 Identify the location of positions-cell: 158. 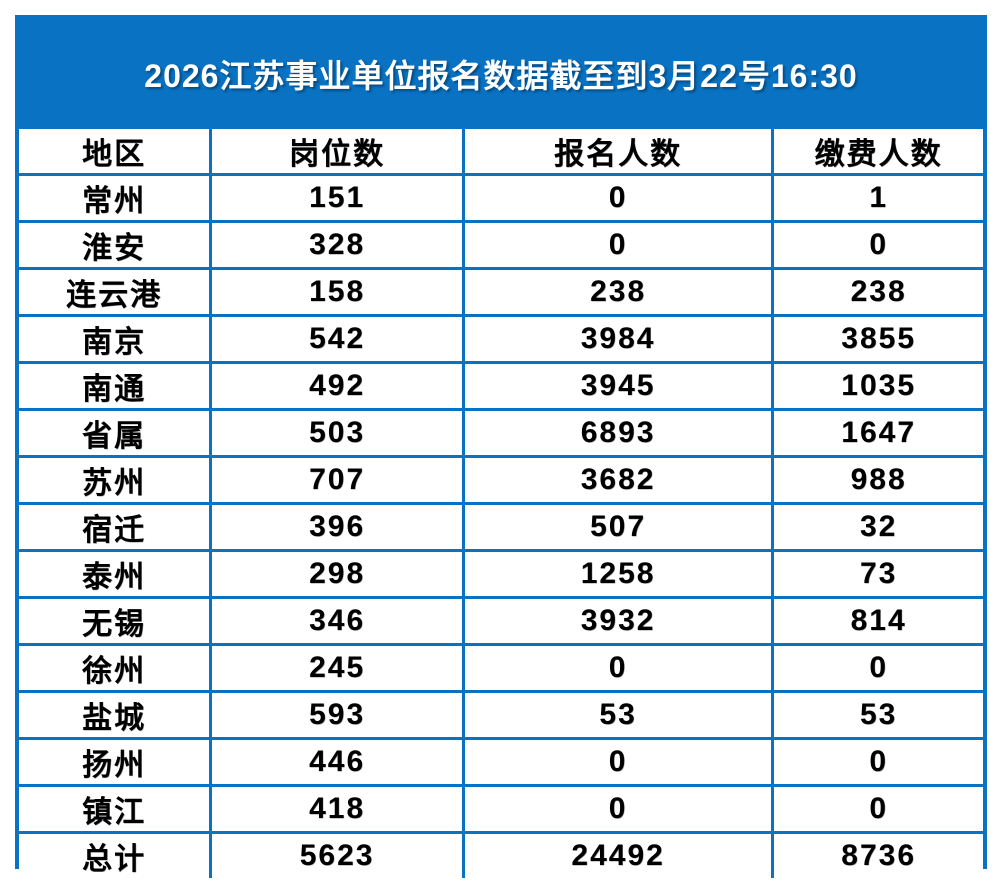
(337, 292).